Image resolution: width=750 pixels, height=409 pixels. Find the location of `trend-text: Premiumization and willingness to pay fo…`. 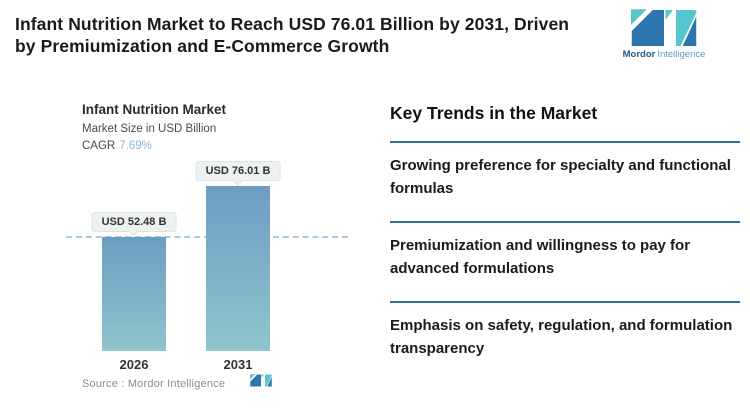

trend-text: Premiumization and willingness to pay fo… is located at coordinates (540, 257).